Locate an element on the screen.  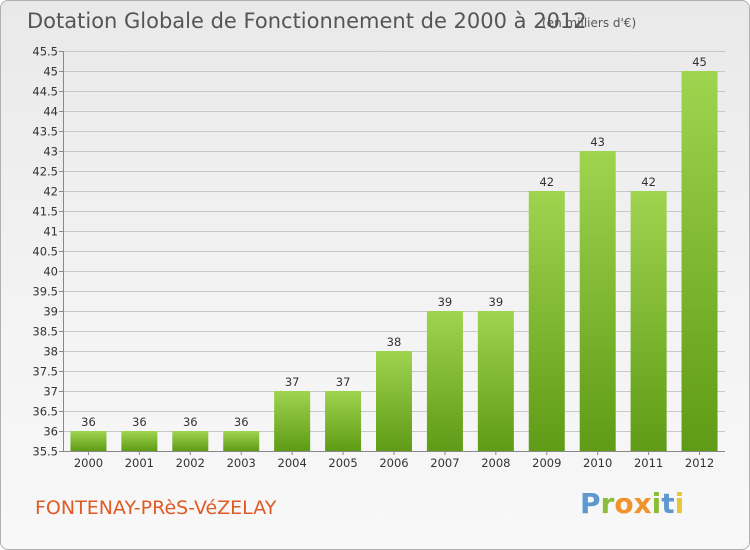
logo-letter: t is located at coordinates (668, 503).